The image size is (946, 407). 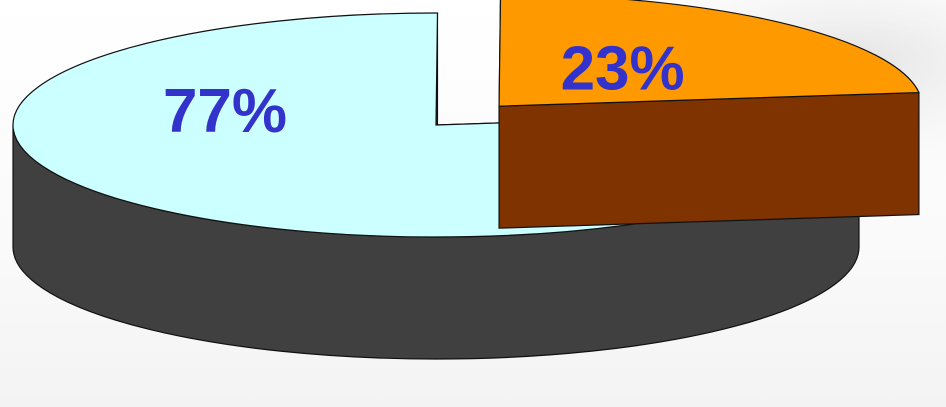 What do you see at coordinates (623, 68) in the screenshot?
I see `slice-value-label: 23%` at bounding box center [623, 68].